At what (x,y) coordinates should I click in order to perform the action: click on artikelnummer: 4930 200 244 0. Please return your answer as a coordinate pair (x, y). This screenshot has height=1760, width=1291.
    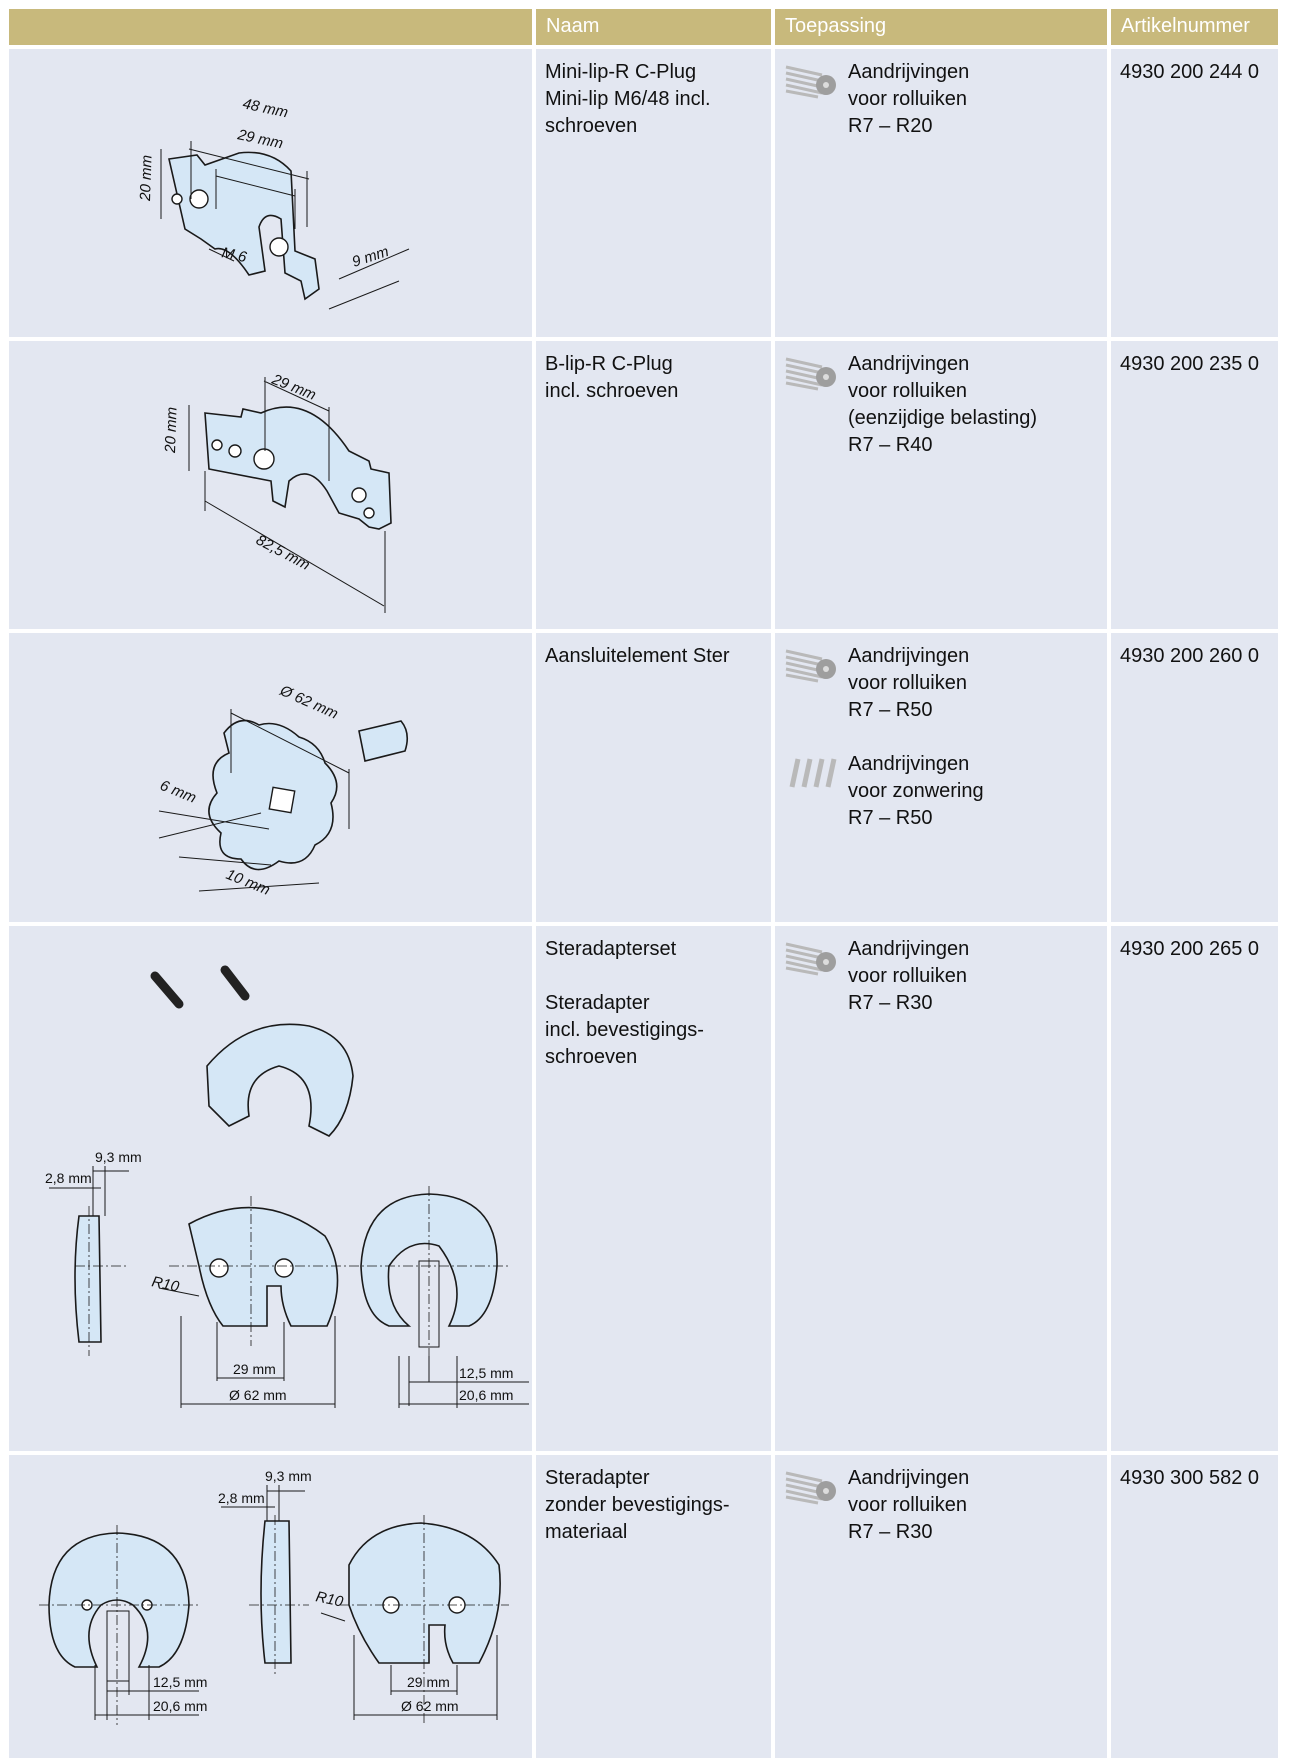
    Looking at the image, I should click on (1190, 72).